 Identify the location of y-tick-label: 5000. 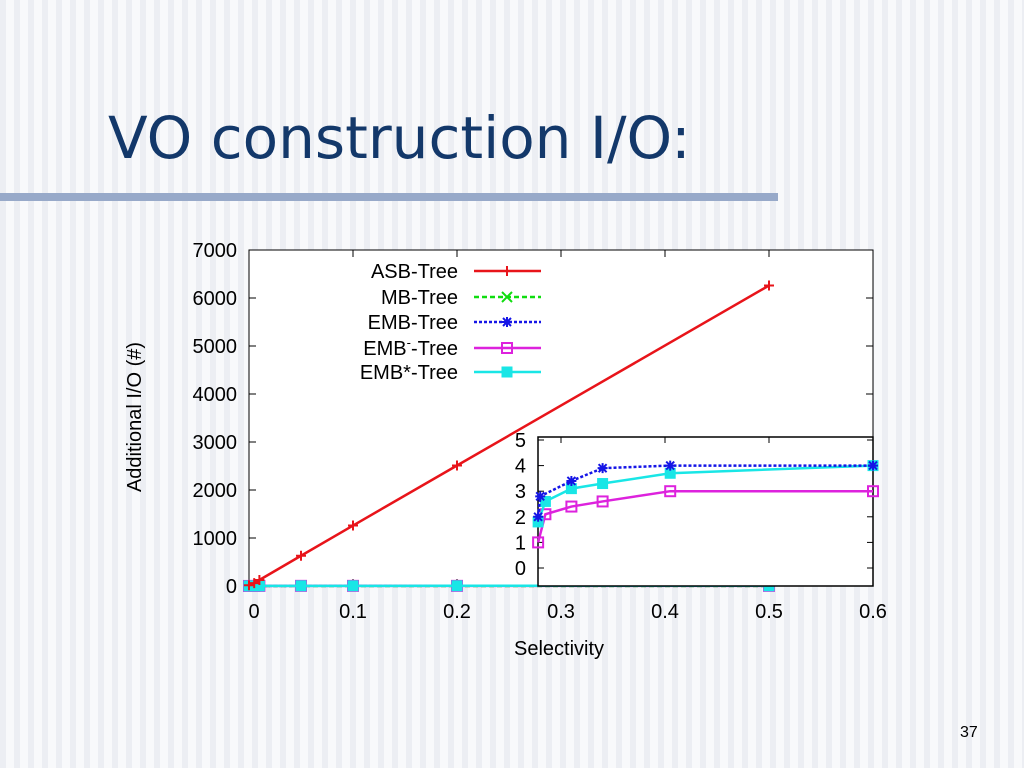
(215, 347).